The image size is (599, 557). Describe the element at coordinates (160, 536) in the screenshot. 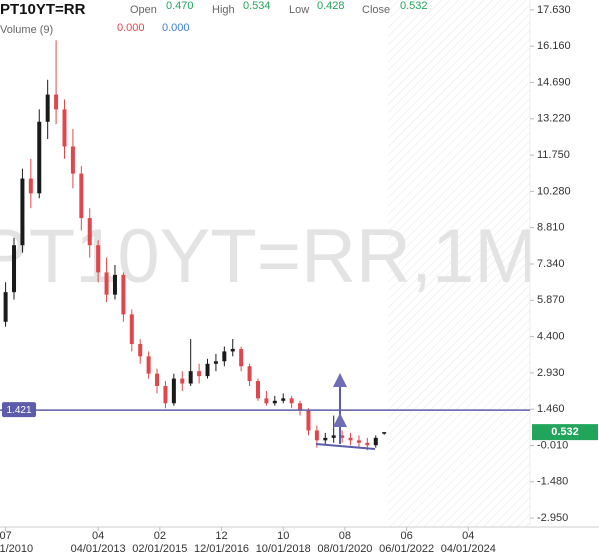

I see `x-tick-label: 02` at that location.